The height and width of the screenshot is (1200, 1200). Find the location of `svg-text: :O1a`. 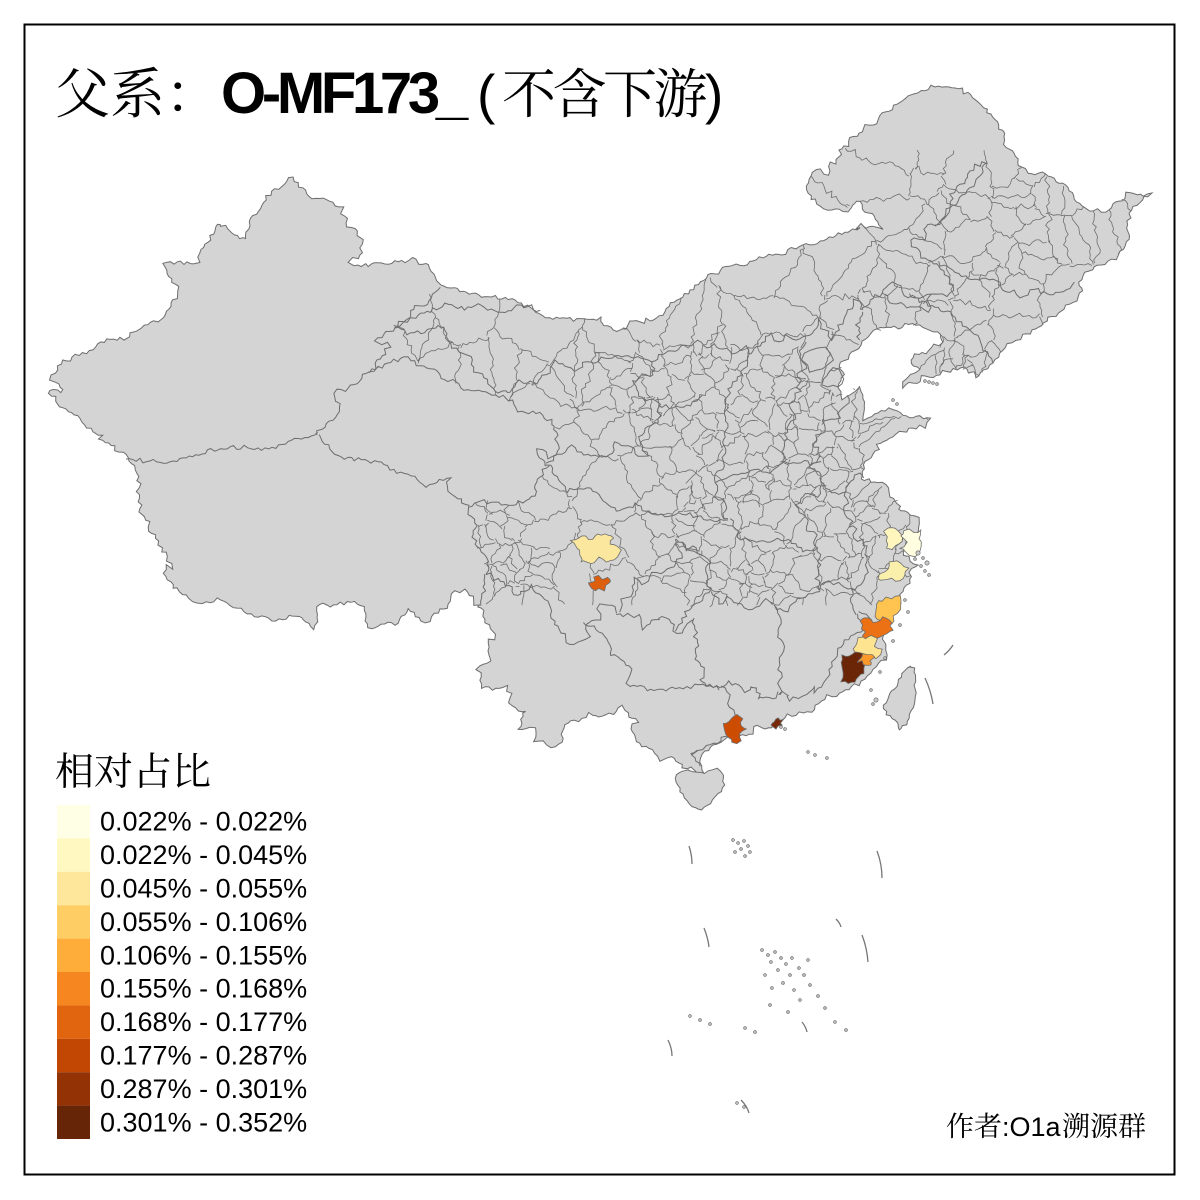

svg-text: :O1a is located at coordinates (1032, 1127).